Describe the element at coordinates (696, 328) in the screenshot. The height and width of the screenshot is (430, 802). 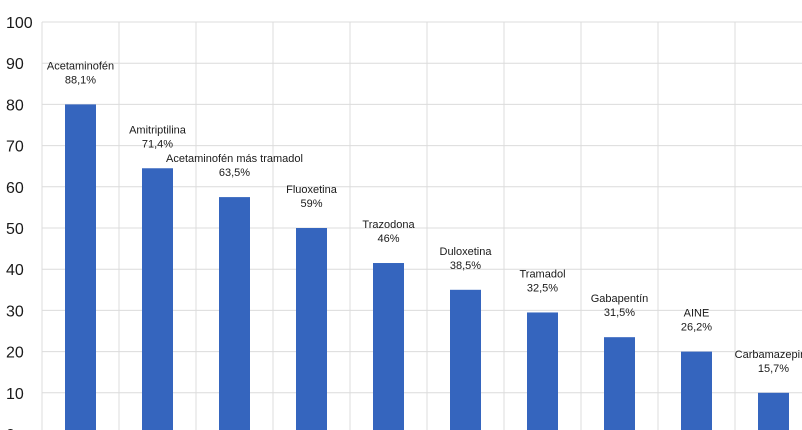
I see `bar-value-label: 26,2%` at that location.